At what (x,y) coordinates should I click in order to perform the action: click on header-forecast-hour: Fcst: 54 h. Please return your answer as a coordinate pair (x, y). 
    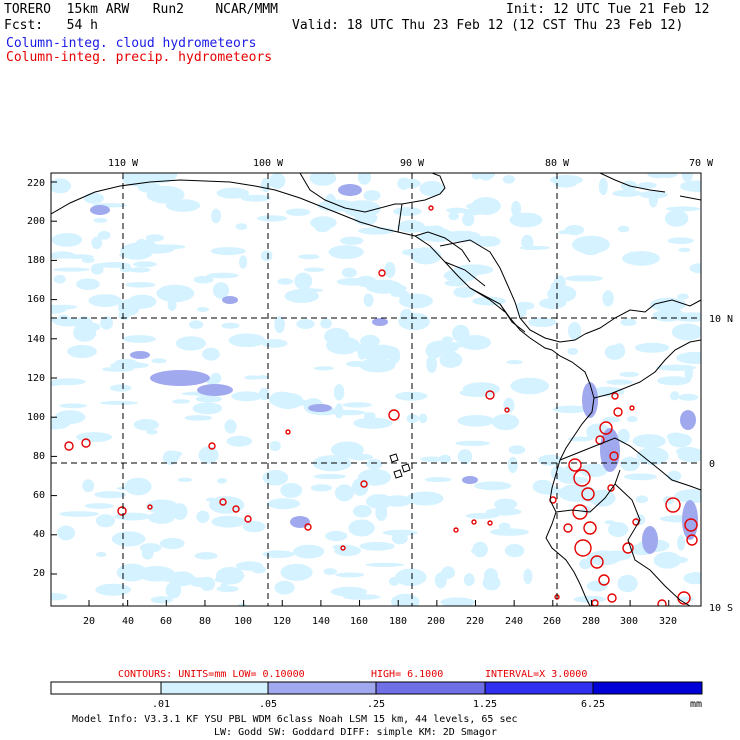
    Looking at the image, I should click on (51, 25).